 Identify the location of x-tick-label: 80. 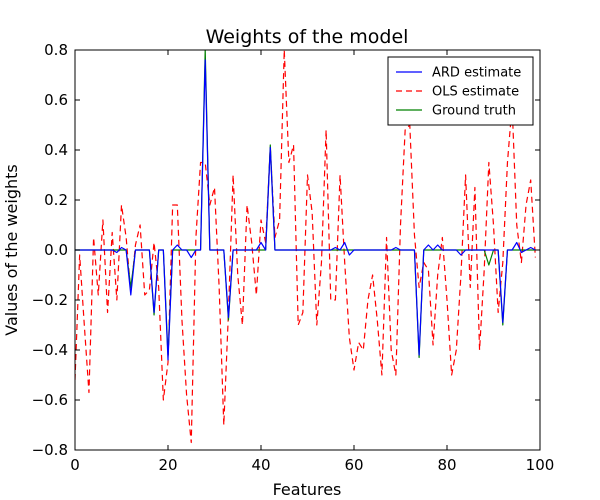
(446, 465).